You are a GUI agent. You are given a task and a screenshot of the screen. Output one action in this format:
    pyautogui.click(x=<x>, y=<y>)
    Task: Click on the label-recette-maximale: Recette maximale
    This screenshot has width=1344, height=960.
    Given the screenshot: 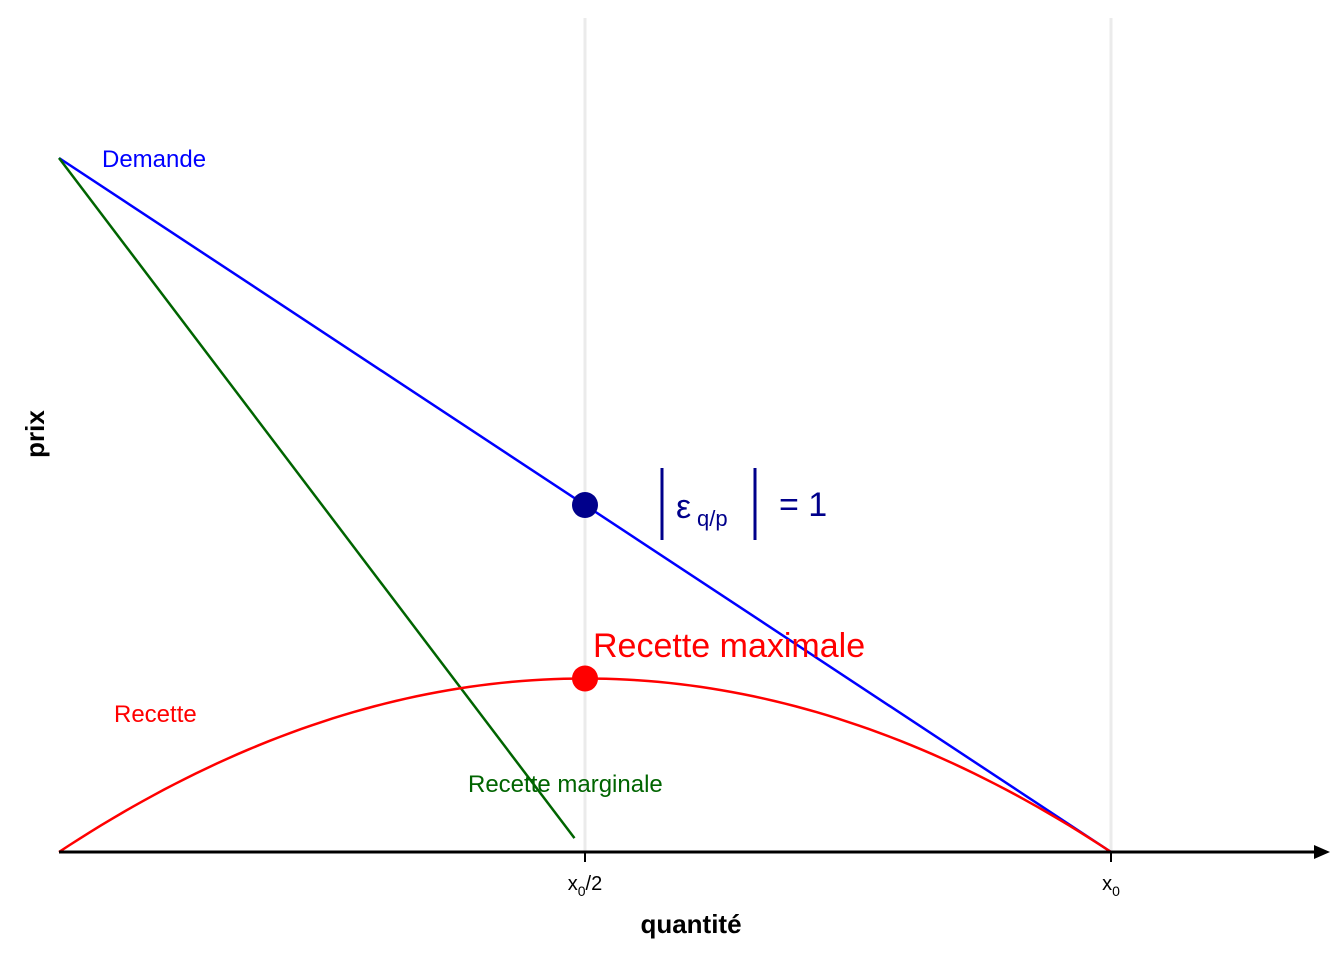 What is the action you would take?
    pyautogui.click(x=729, y=646)
    